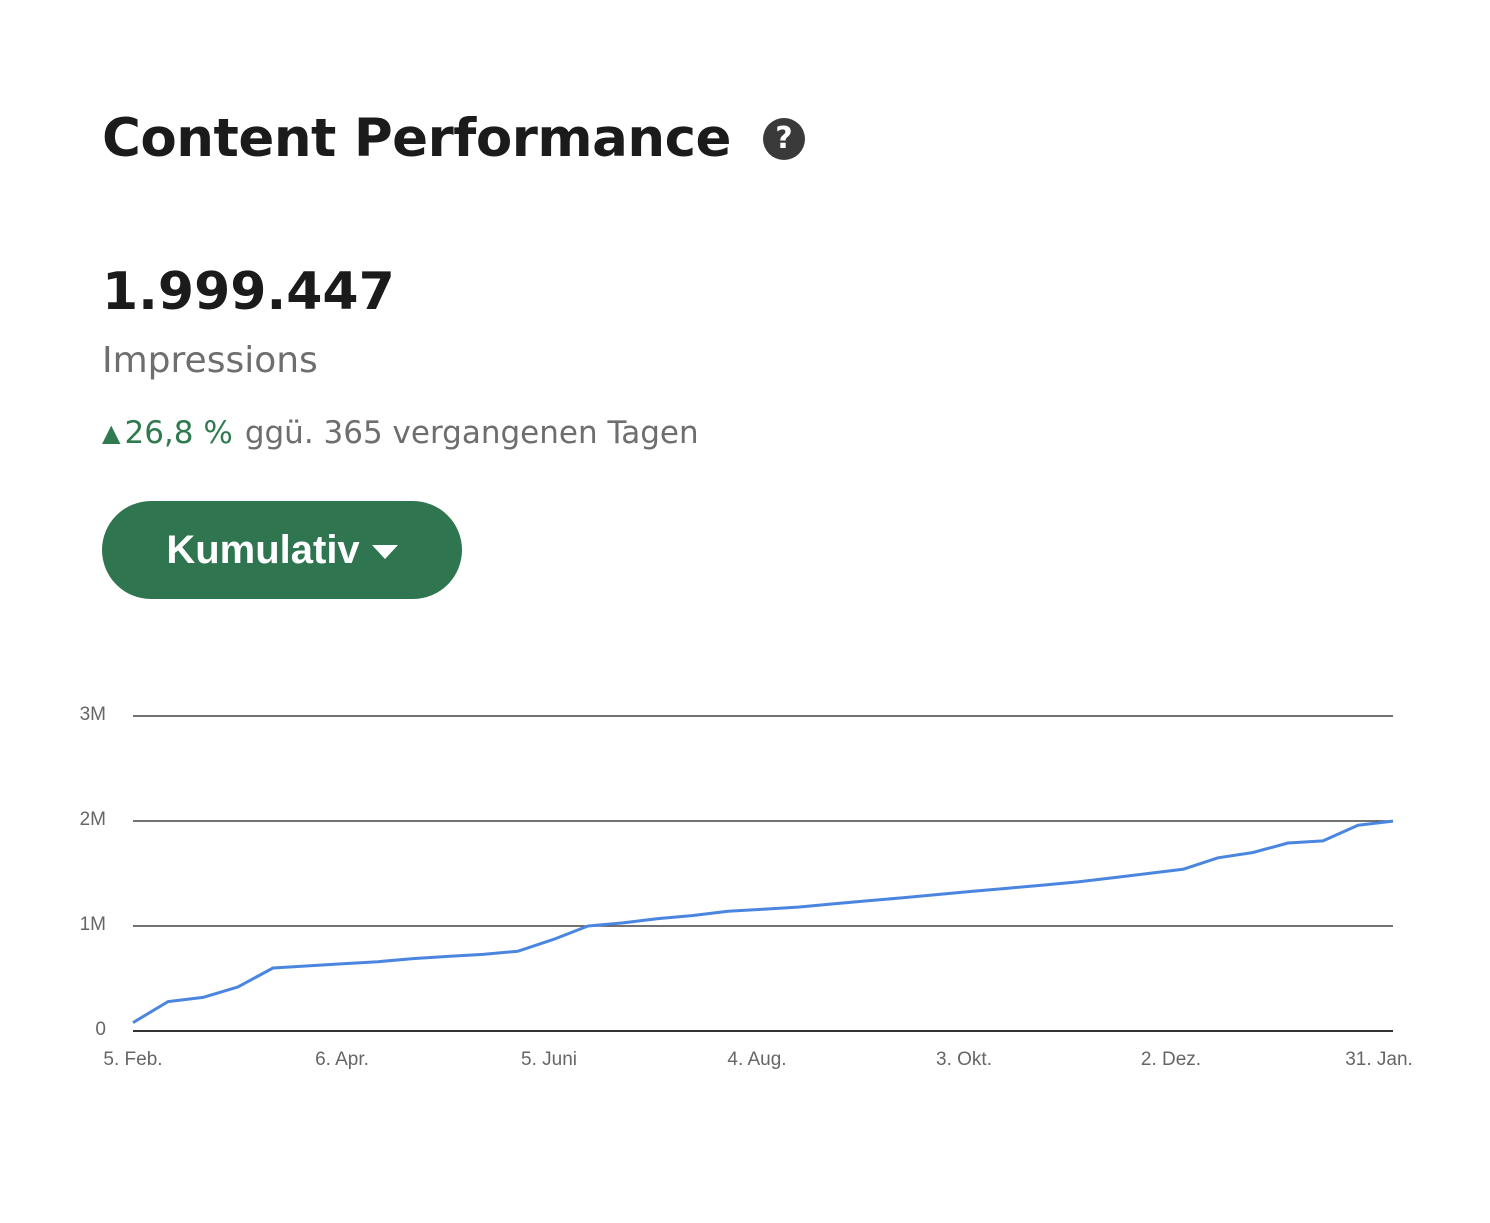  I want to click on x-tick-label: 2. Dez., so click(1171, 1059).